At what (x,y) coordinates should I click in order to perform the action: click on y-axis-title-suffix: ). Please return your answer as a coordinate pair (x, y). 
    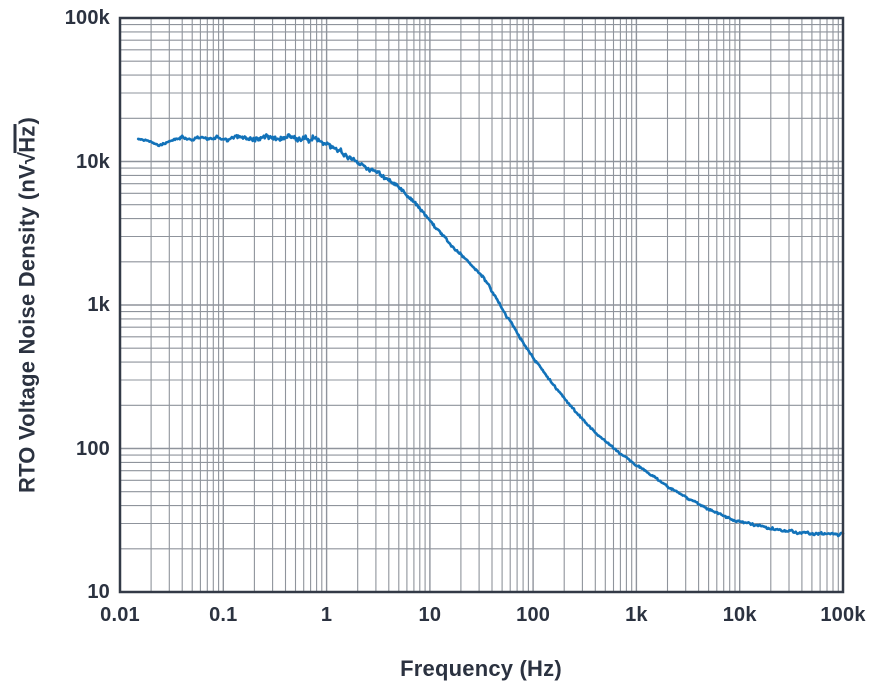
    Looking at the image, I should click on (27, 120).